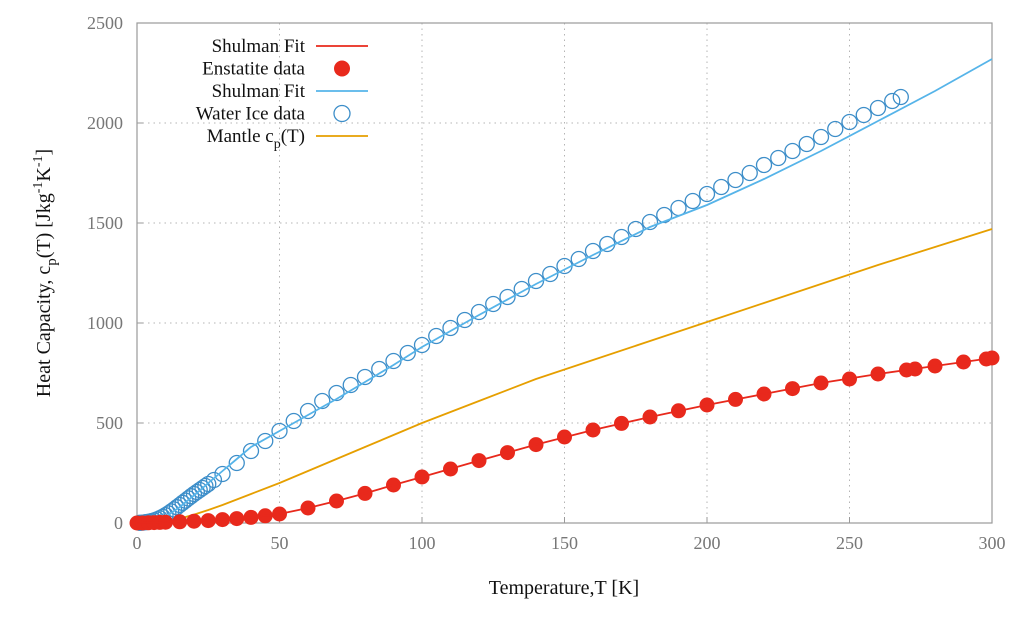 The image size is (1024, 617). What do you see at coordinates (251, 114) in the screenshot?
I see `legend-label: Water Ice data` at bounding box center [251, 114].